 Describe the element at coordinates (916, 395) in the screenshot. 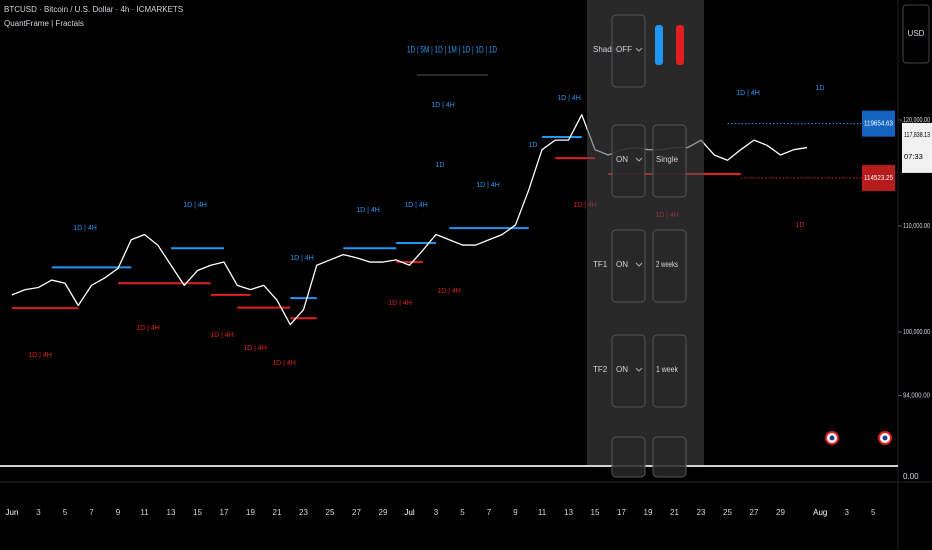

I see `y-tick-label: 94,000.00` at that location.